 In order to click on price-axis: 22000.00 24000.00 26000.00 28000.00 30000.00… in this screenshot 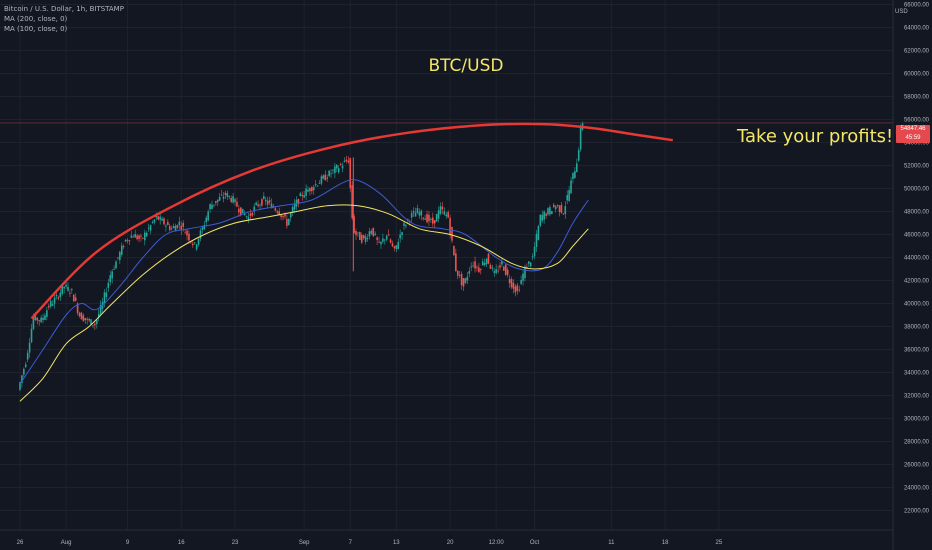, I will do `click(912, 275)`.